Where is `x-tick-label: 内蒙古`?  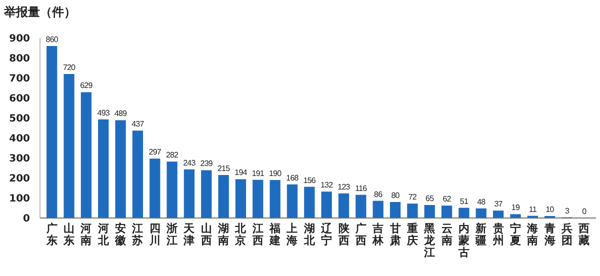
x-tick-label: 内蒙古 is located at coordinates (463, 240).